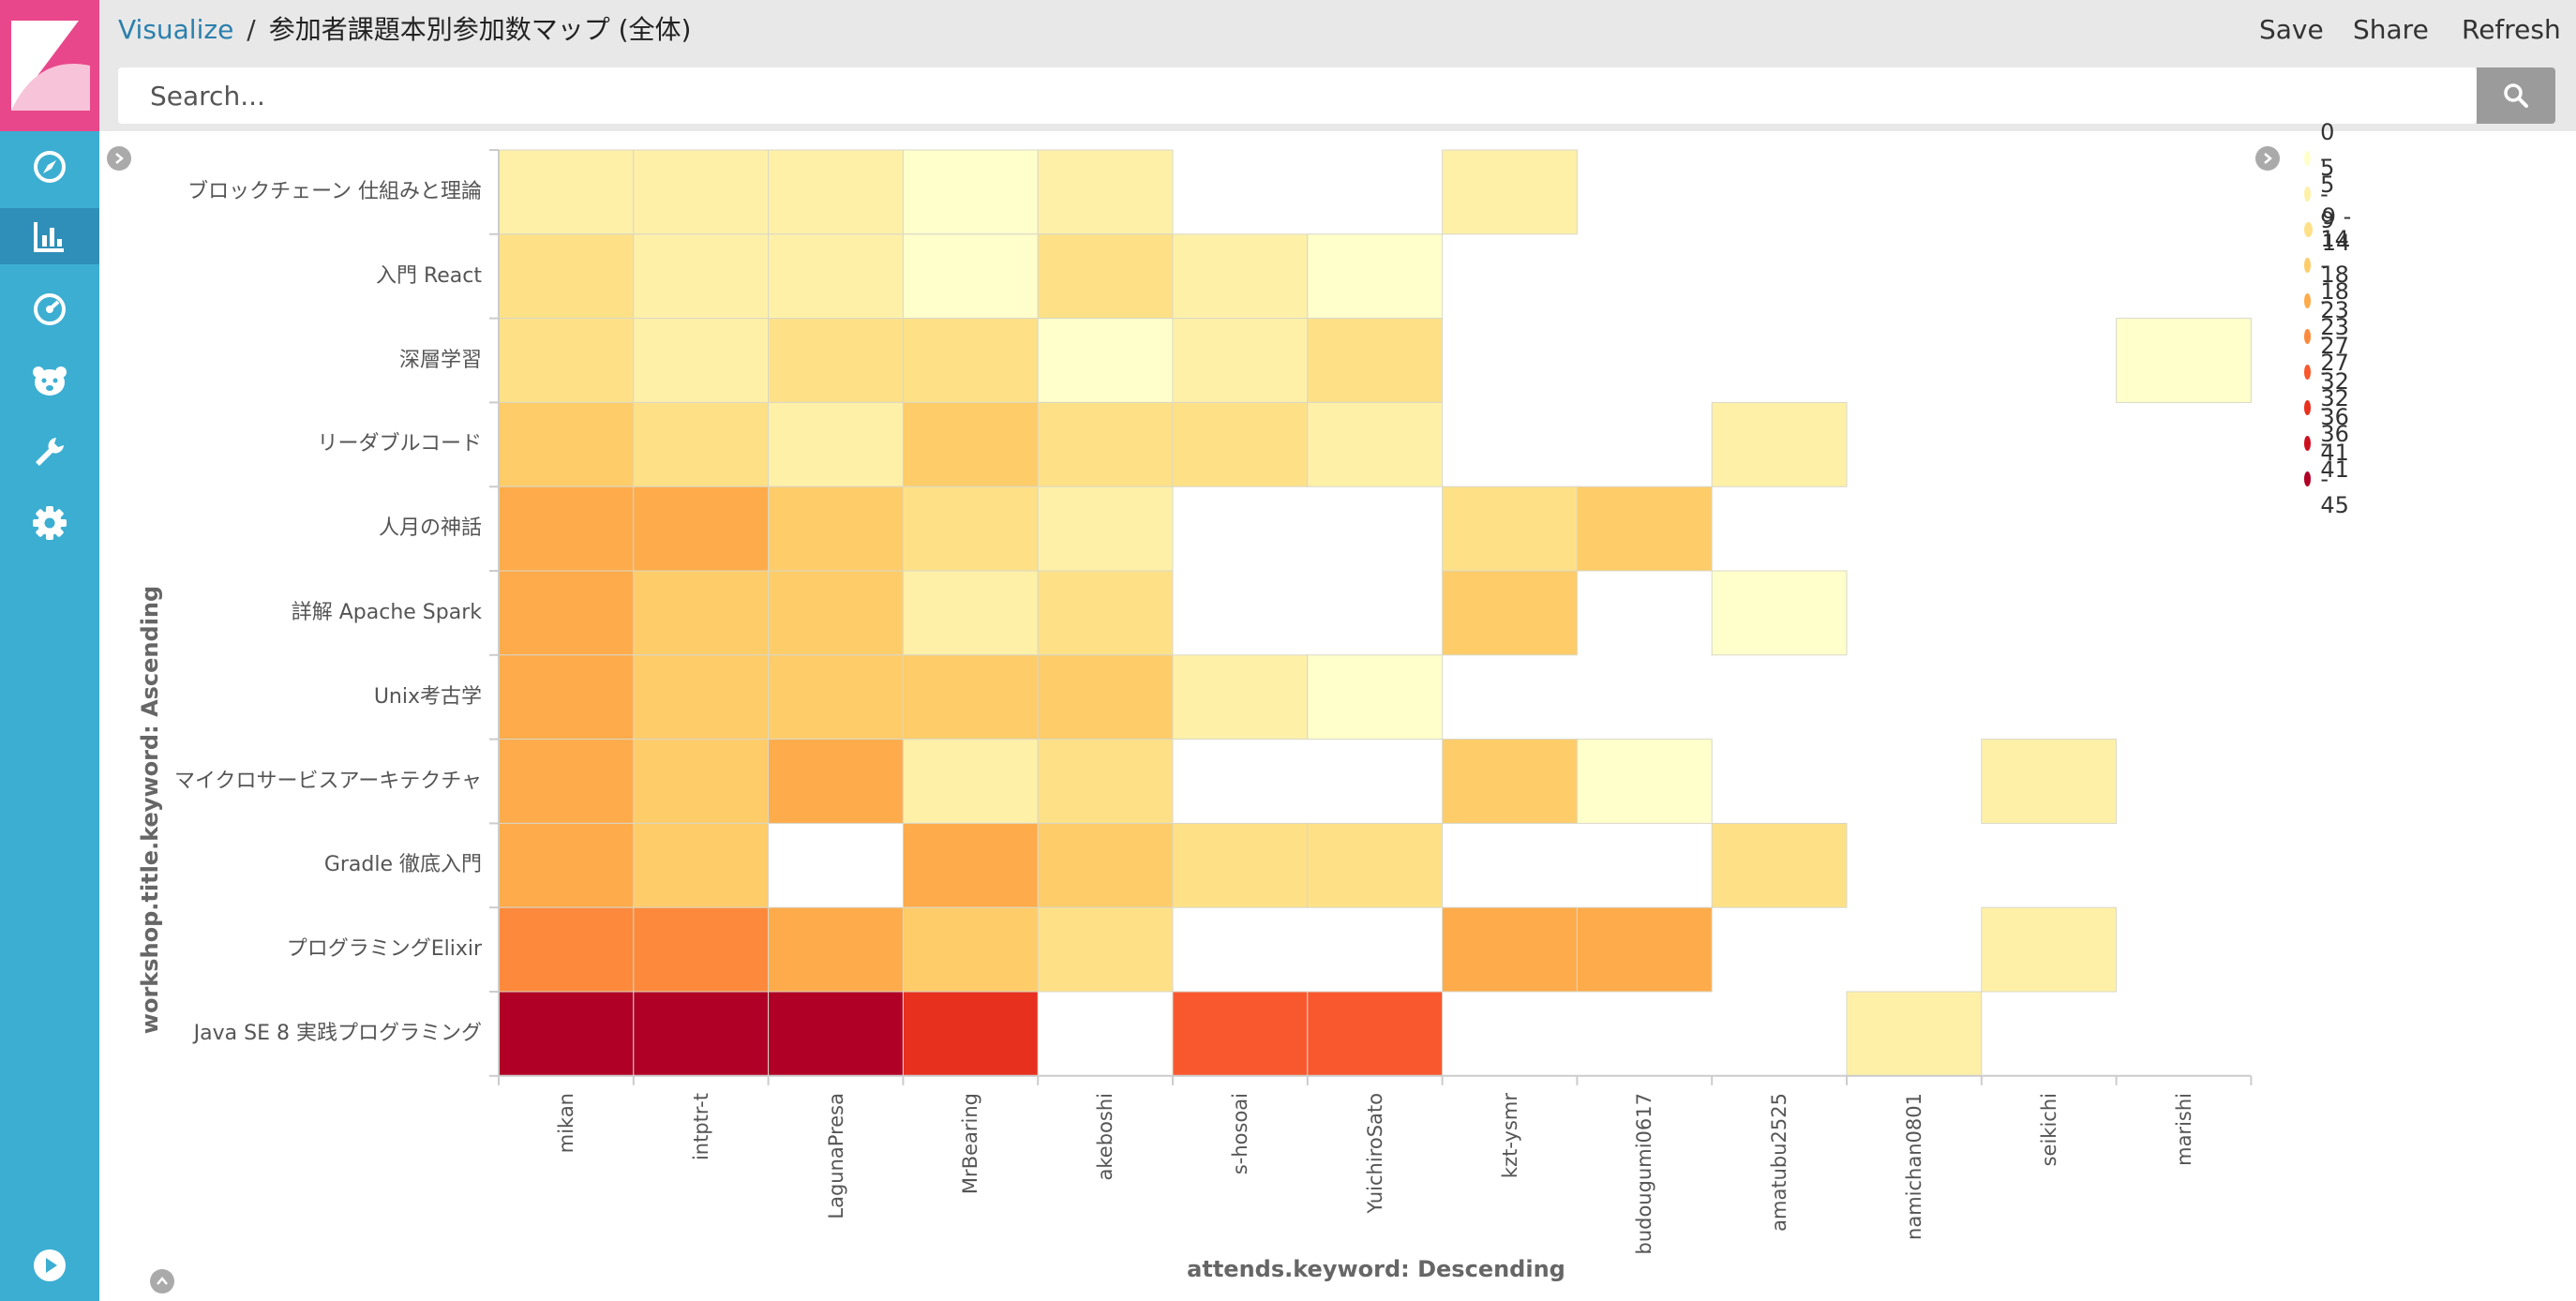  What do you see at coordinates (50, 452) in the screenshot?
I see `sidebar-item-dev-tools` at bounding box center [50, 452].